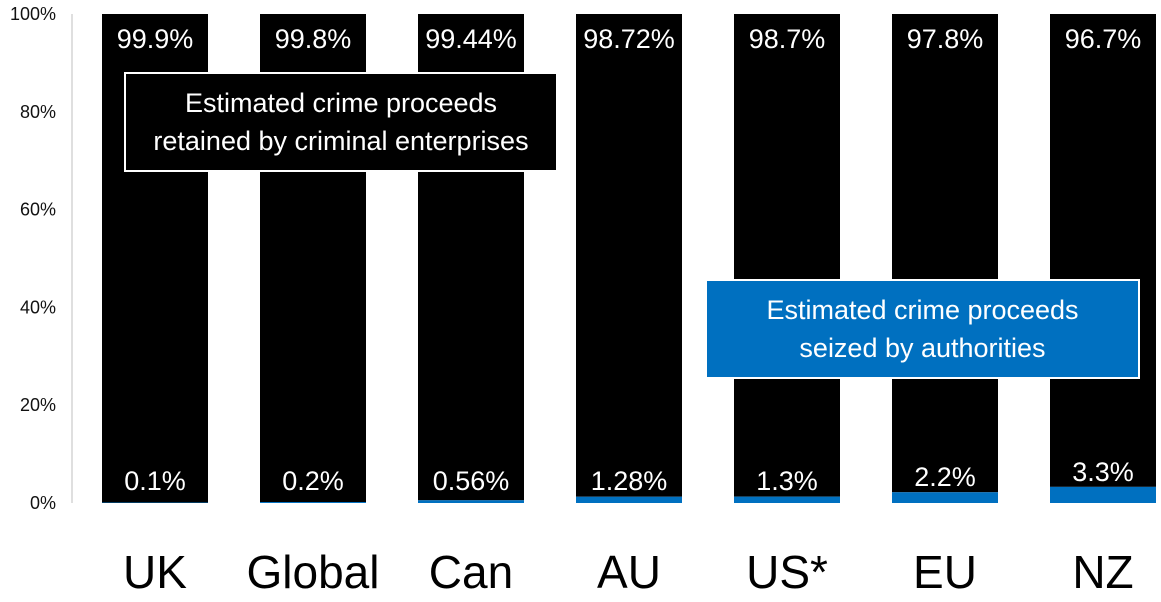  I want to click on x-tick-label: UK, so click(155, 572).